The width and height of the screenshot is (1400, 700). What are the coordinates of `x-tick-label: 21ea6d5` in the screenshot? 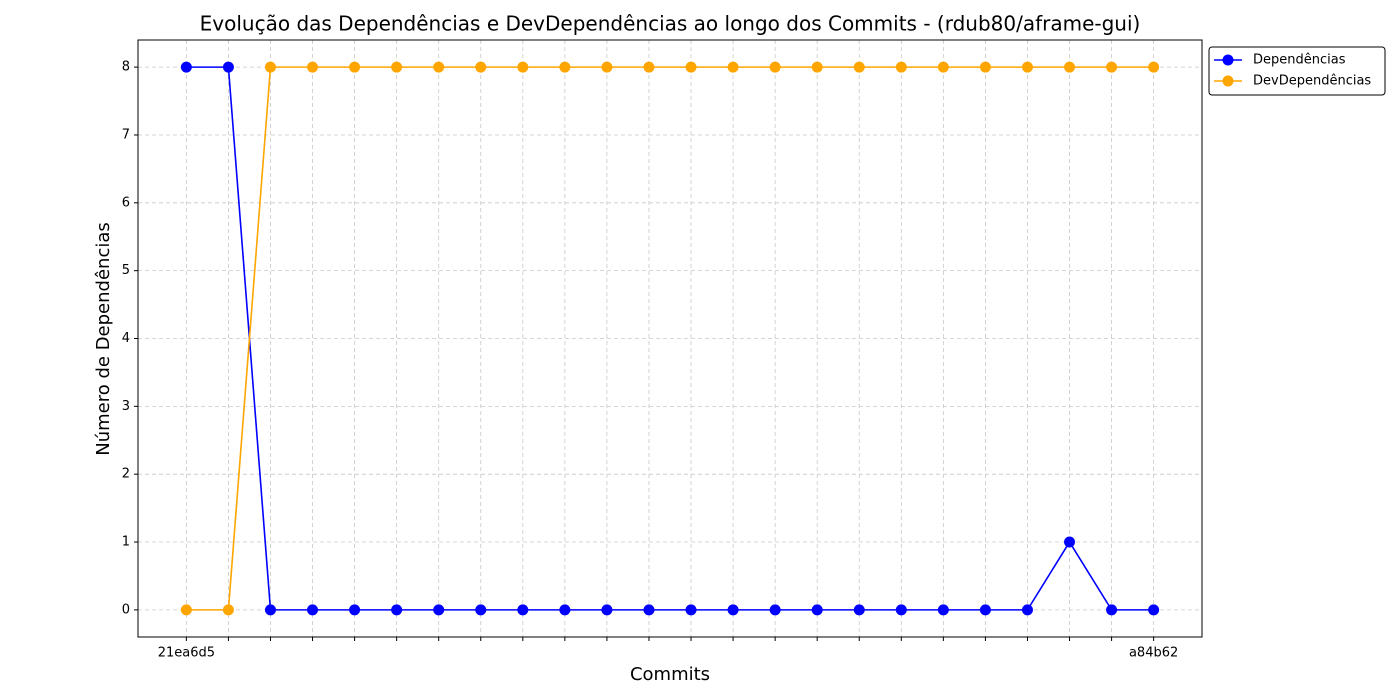 It's located at (186, 653).